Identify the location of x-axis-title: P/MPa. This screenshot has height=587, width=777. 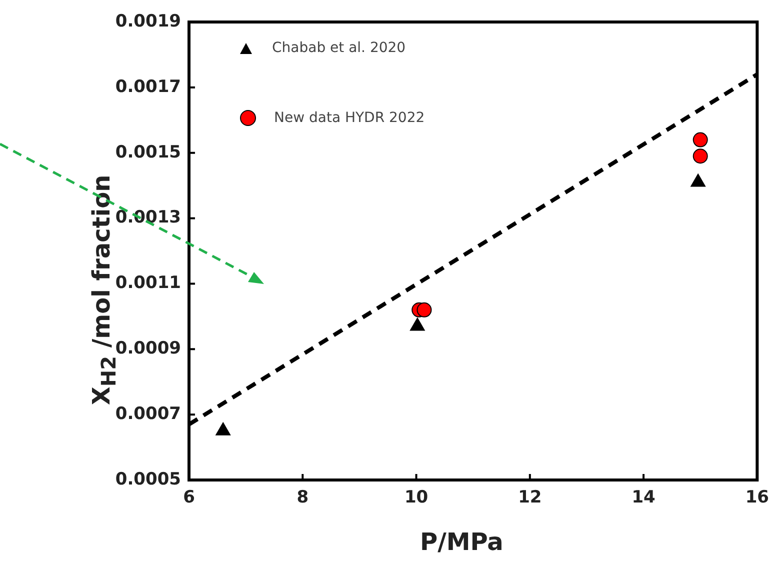
(462, 542).